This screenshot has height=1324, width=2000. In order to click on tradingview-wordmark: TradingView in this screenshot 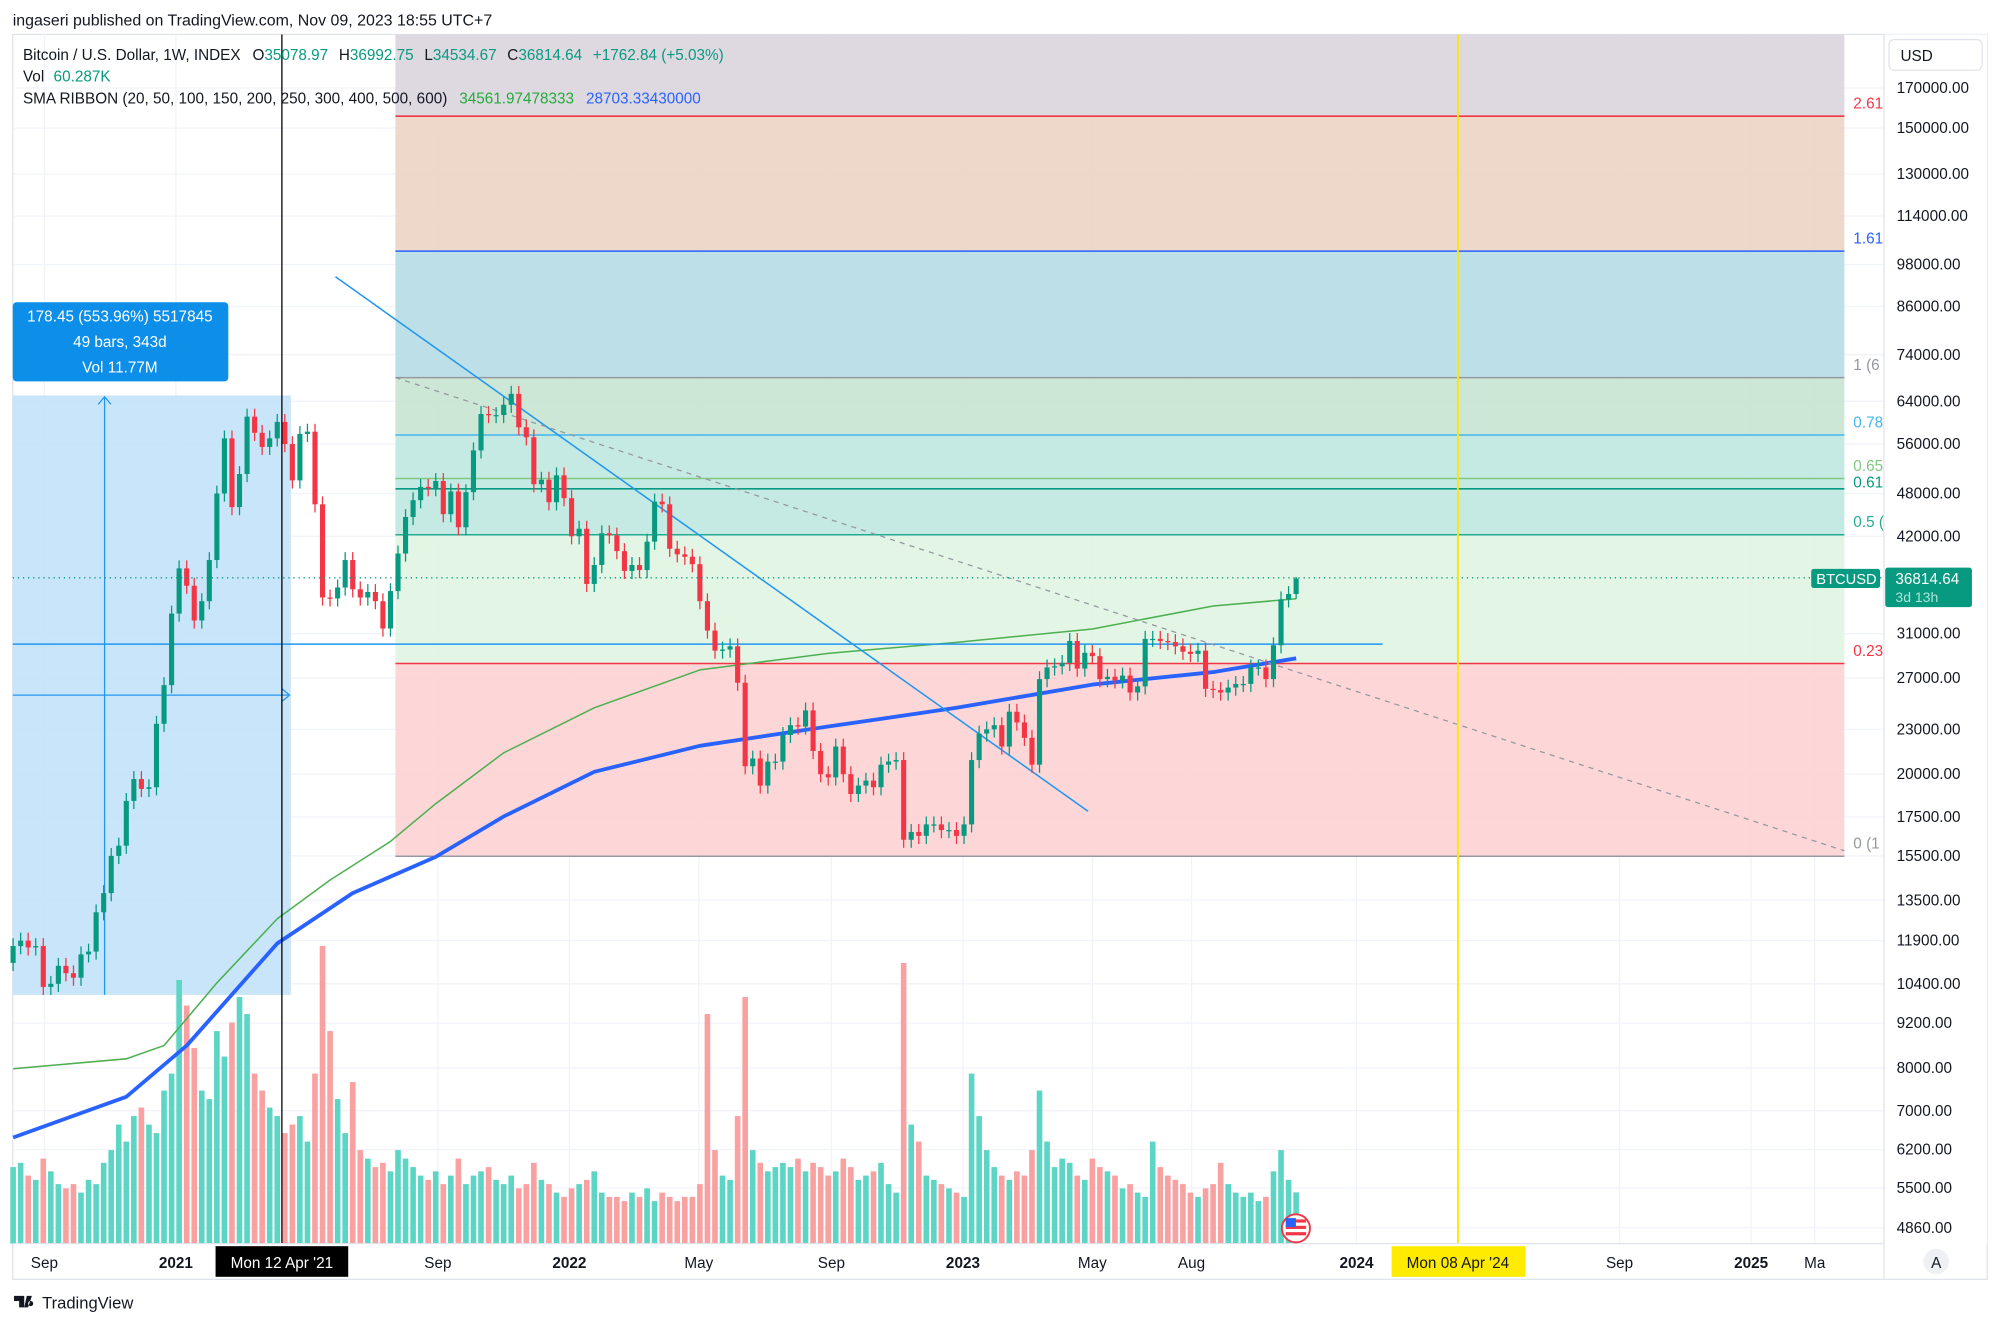, I will do `click(88, 1303)`.